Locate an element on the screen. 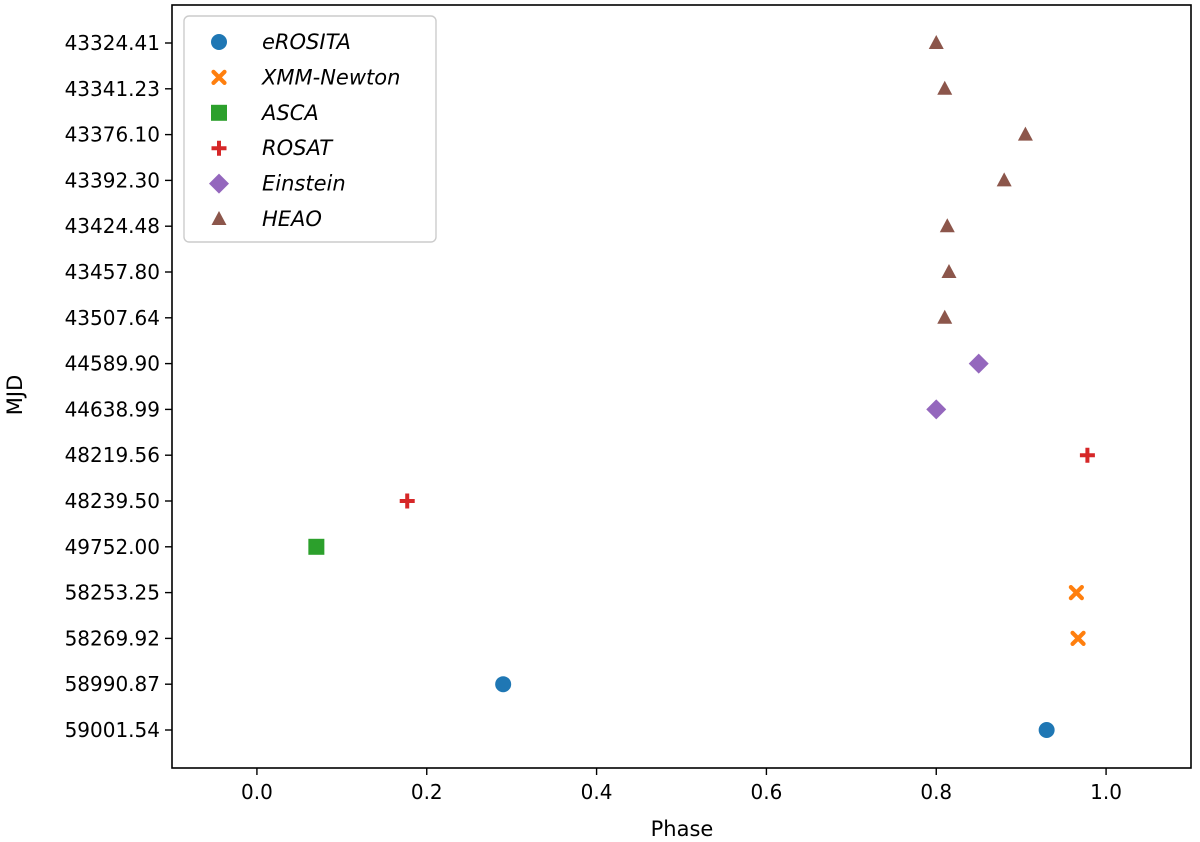 This screenshot has width=1200, height=842. x-axis-label: Phase is located at coordinates (682, 829).